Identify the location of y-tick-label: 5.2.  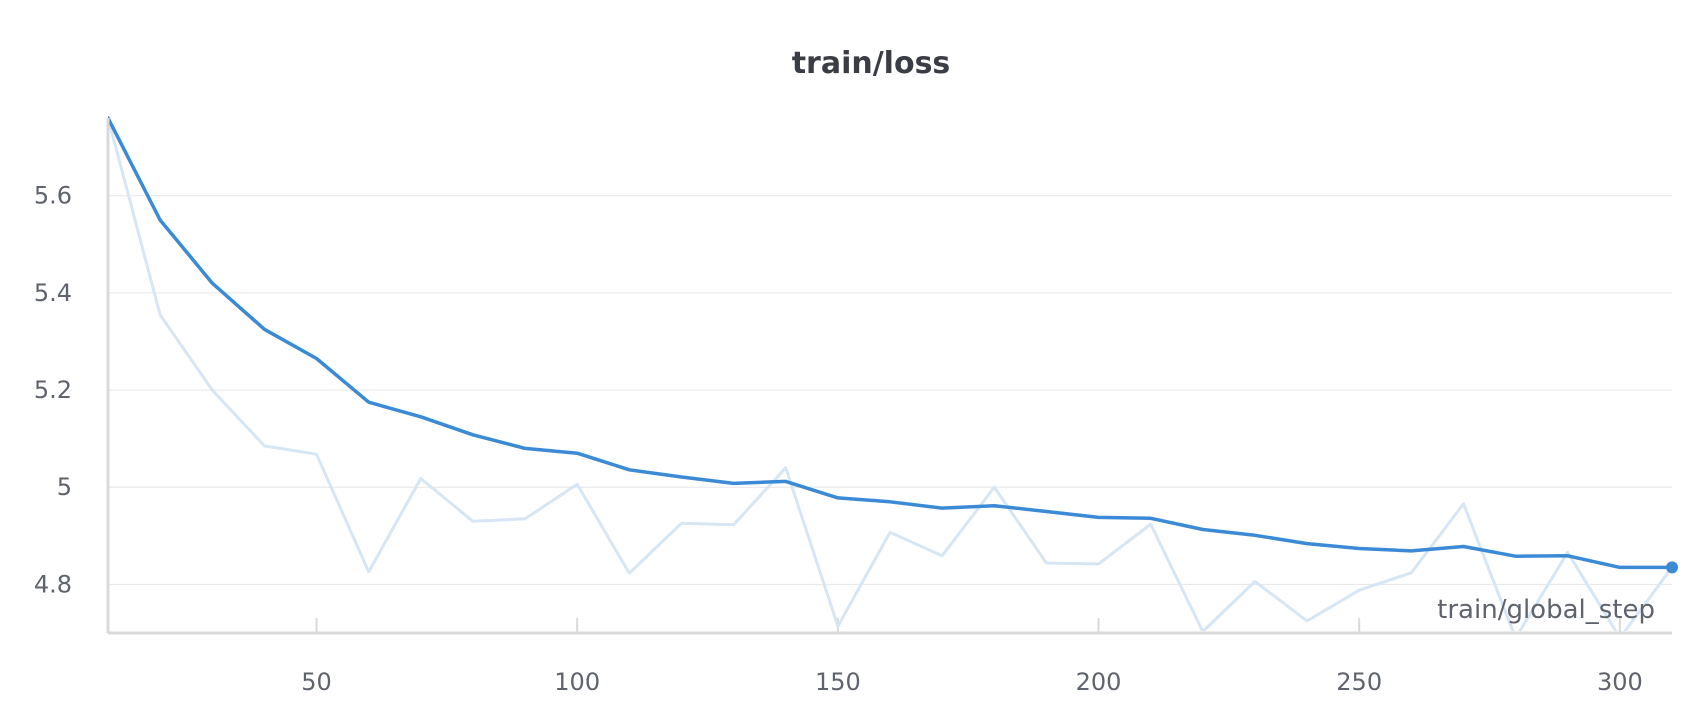
(53, 390).